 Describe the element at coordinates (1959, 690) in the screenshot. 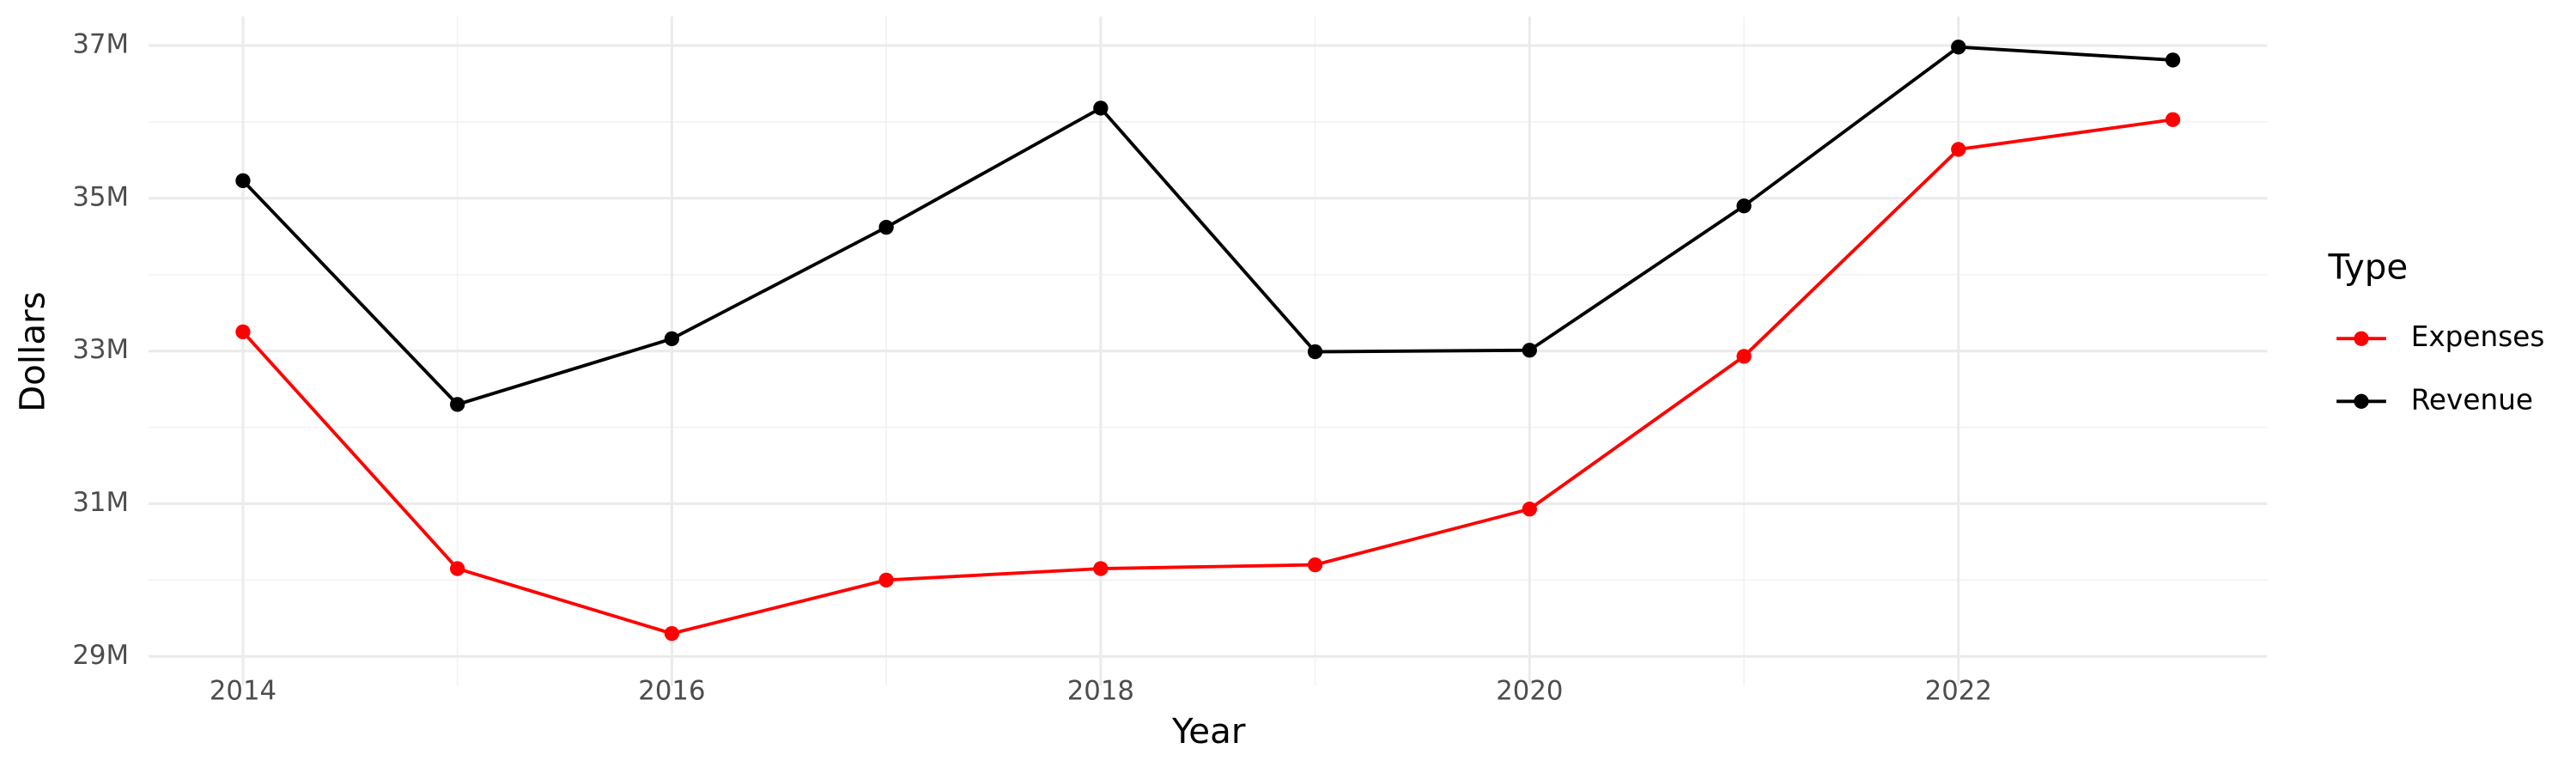

I see `x-tick-label: 2022` at that location.